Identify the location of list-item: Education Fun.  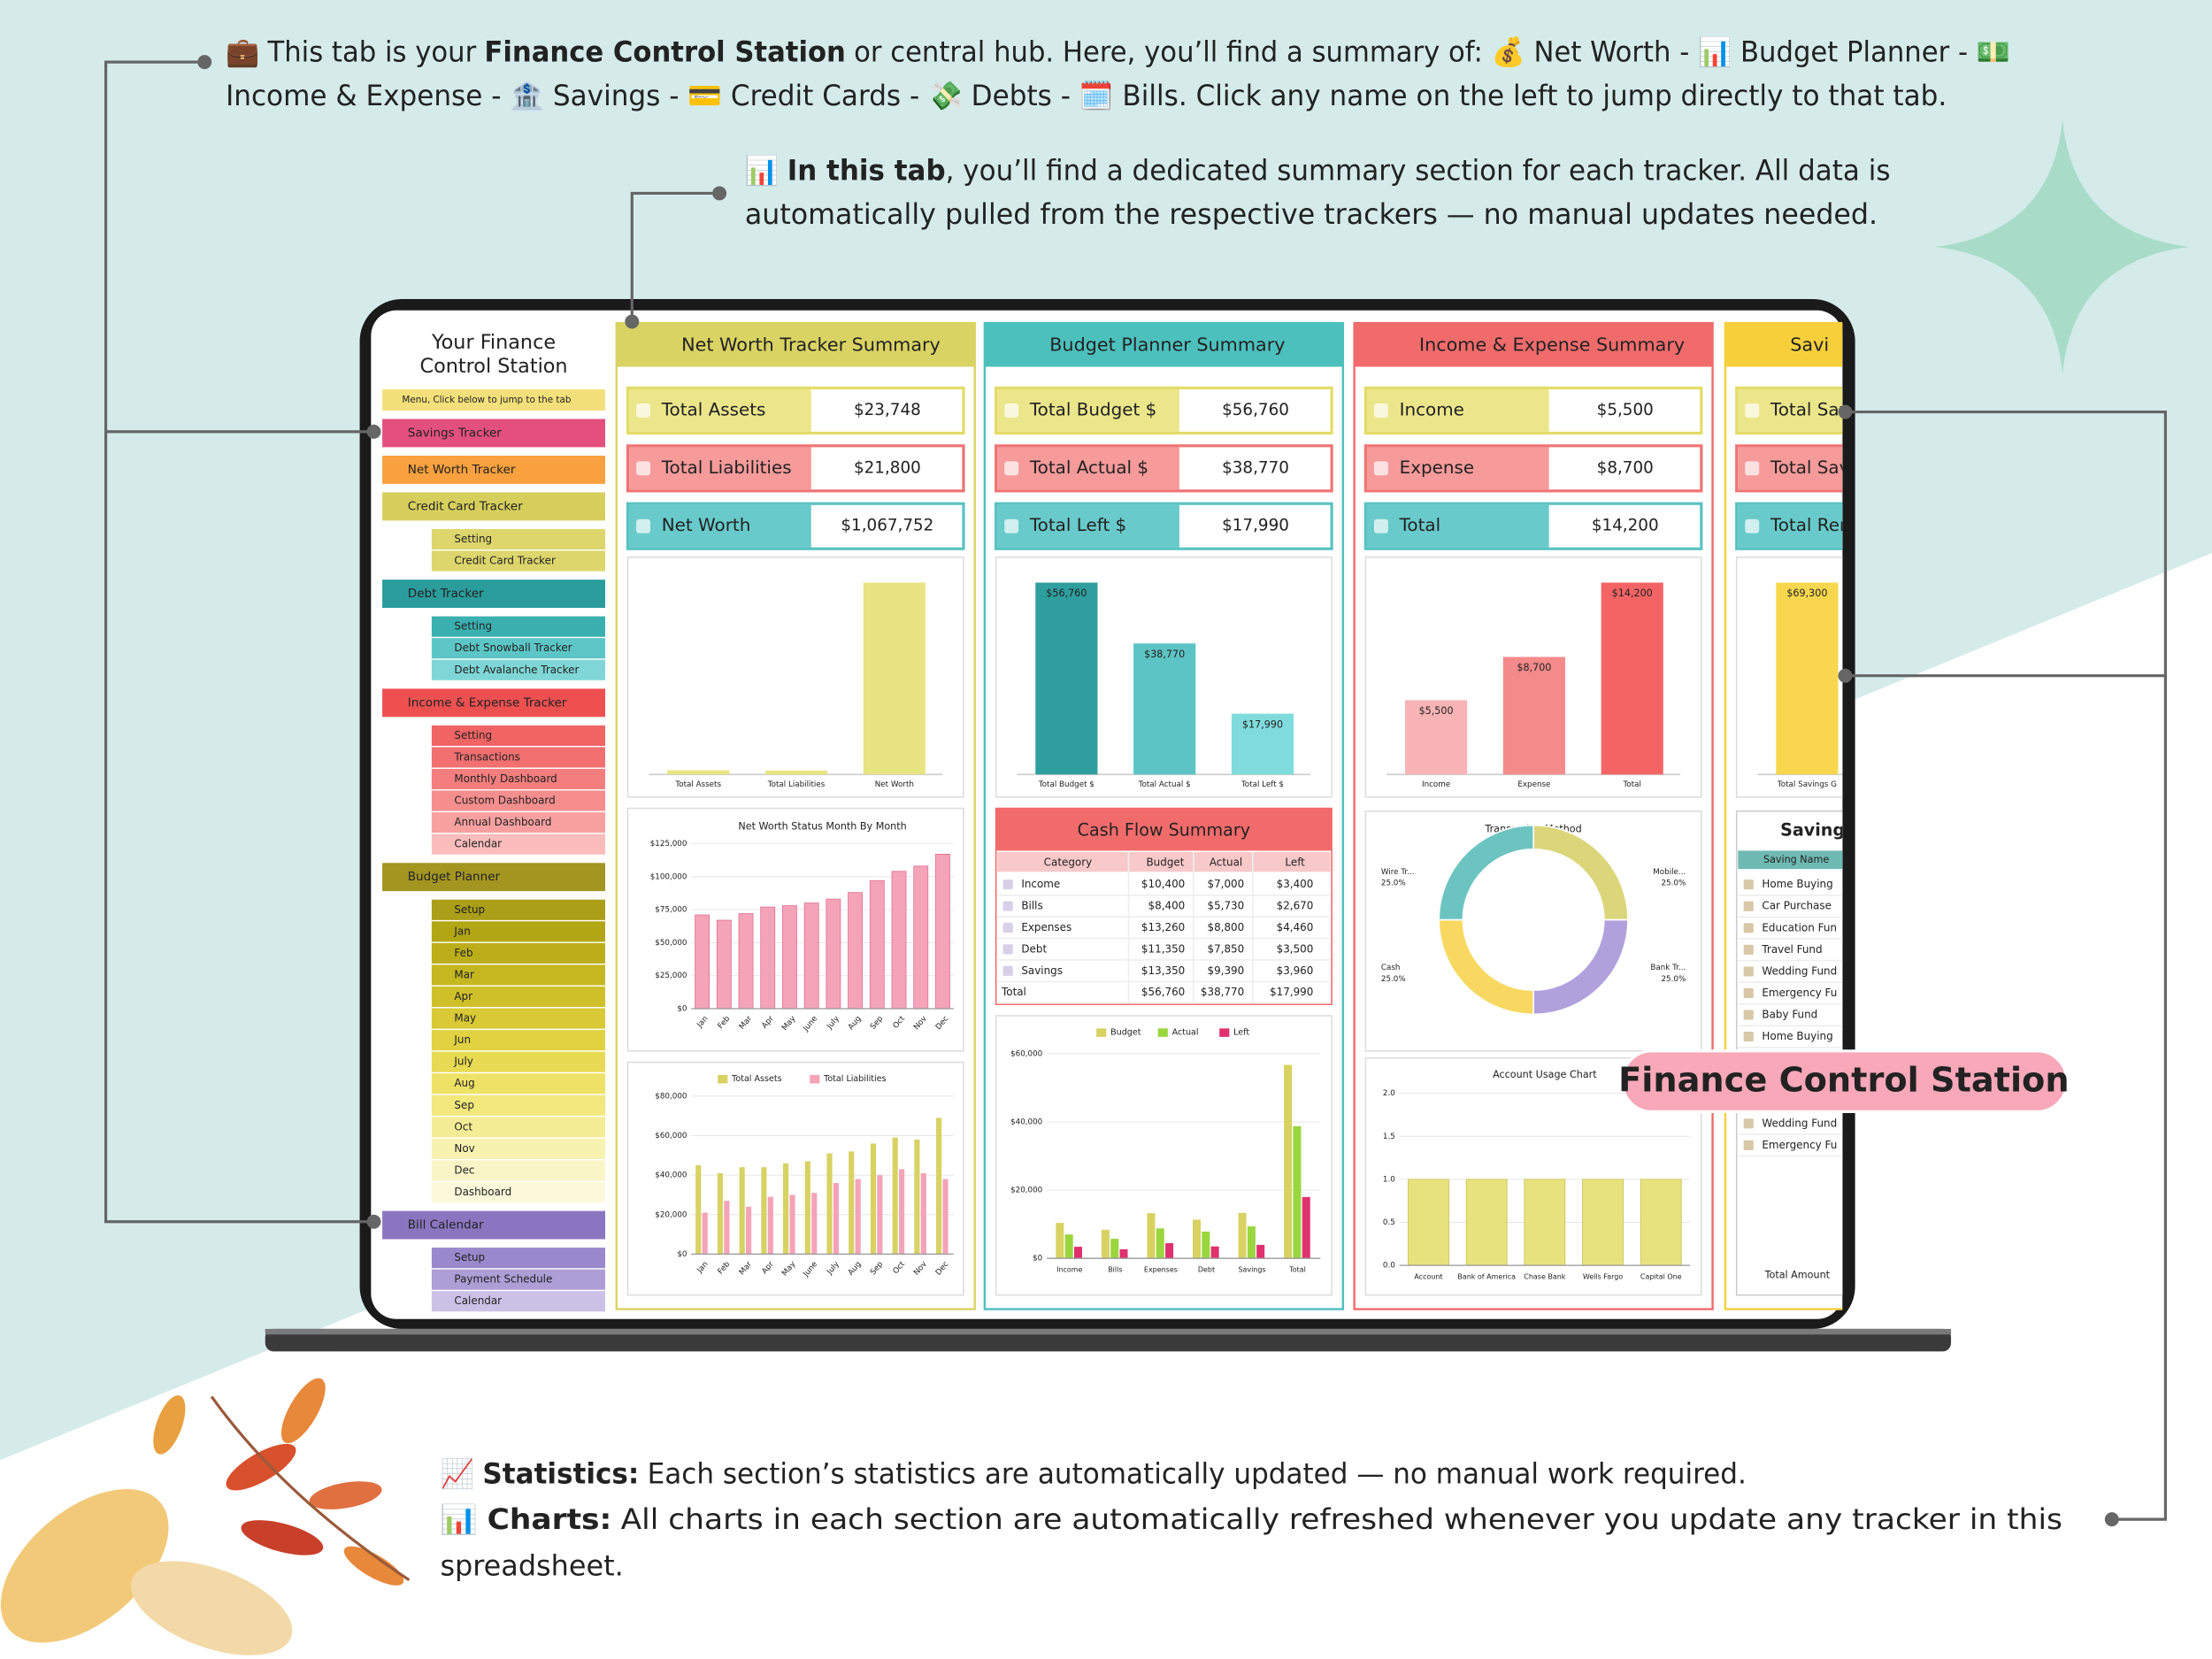
(1800, 927).